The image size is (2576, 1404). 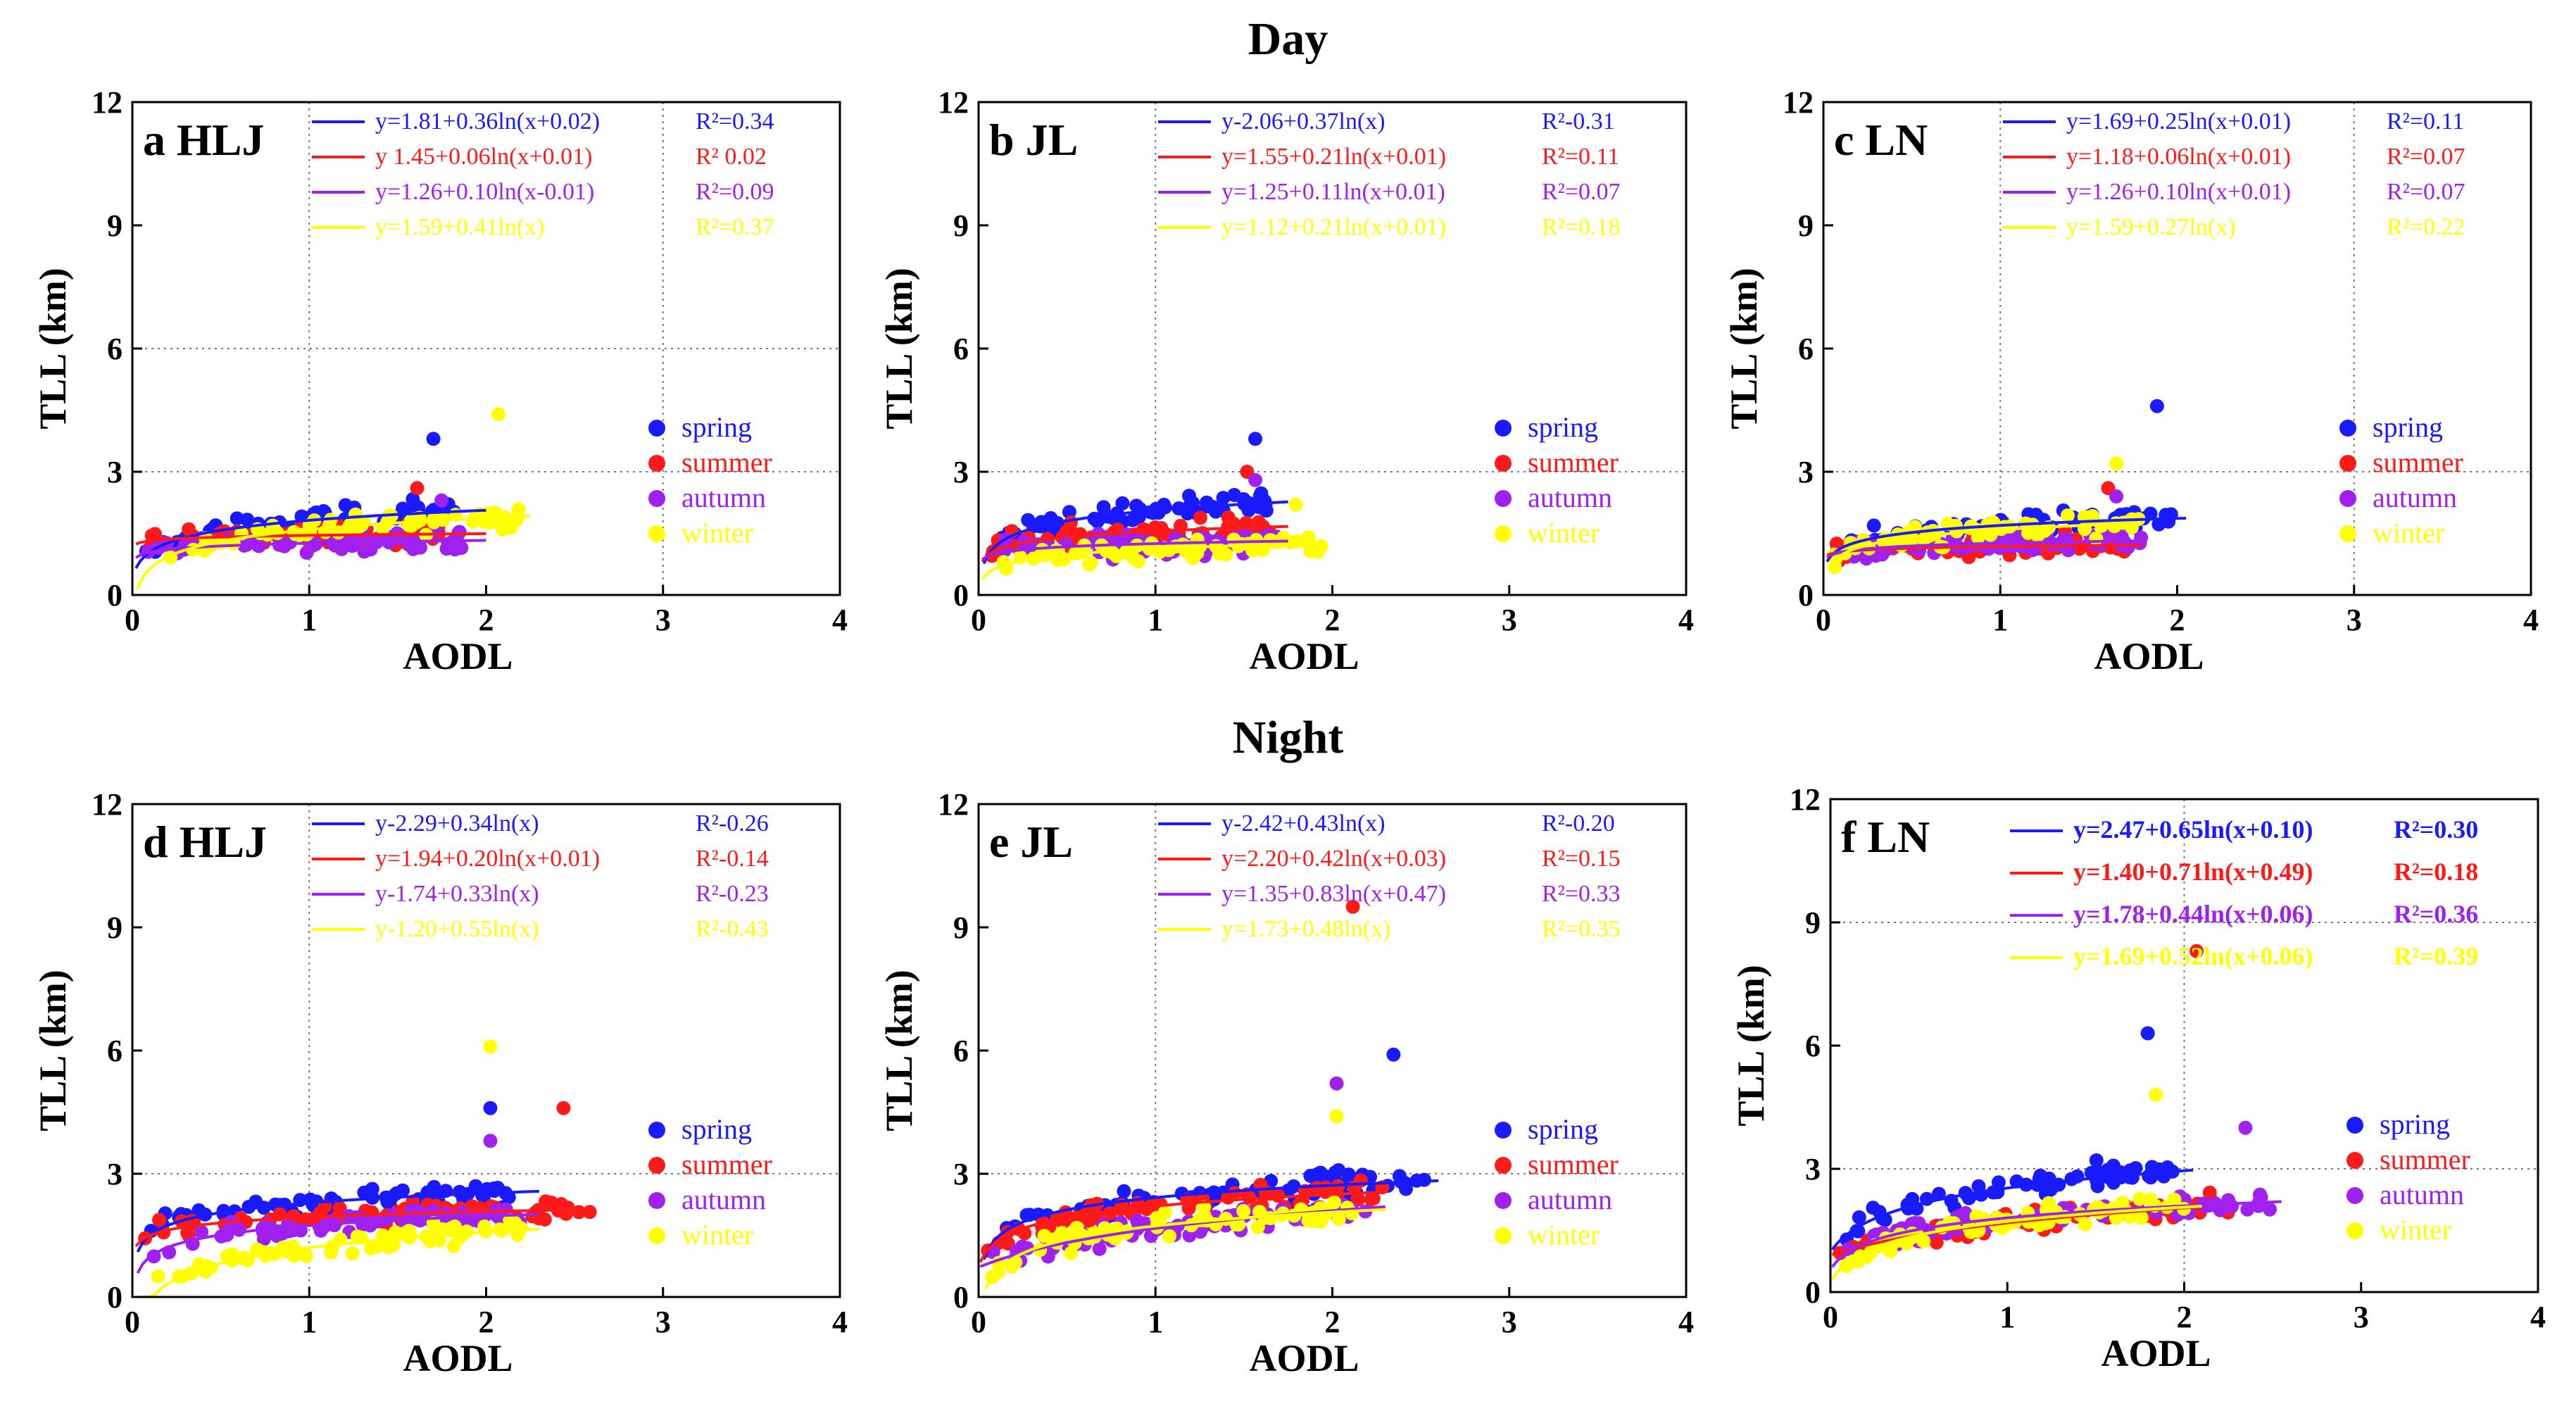 What do you see at coordinates (2150, 227) in the screenshot?
I see `equation-text: y=1.59+0.27ln(x)` at bounding box center [2150, 227].